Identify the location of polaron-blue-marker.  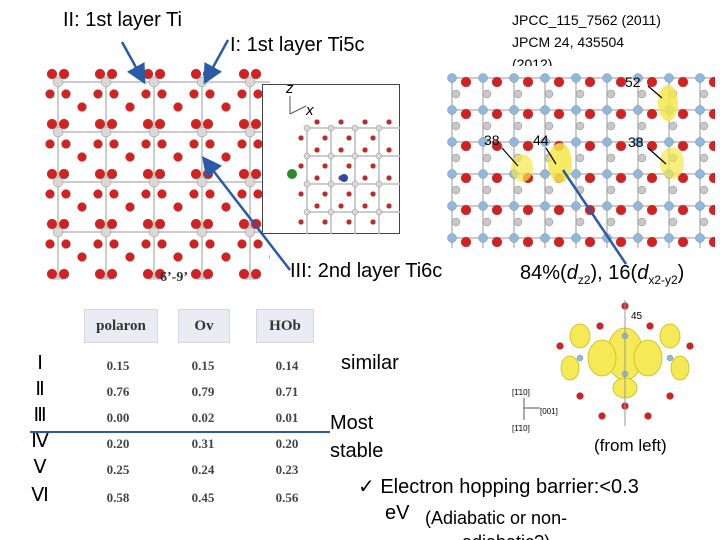
(344, 178).